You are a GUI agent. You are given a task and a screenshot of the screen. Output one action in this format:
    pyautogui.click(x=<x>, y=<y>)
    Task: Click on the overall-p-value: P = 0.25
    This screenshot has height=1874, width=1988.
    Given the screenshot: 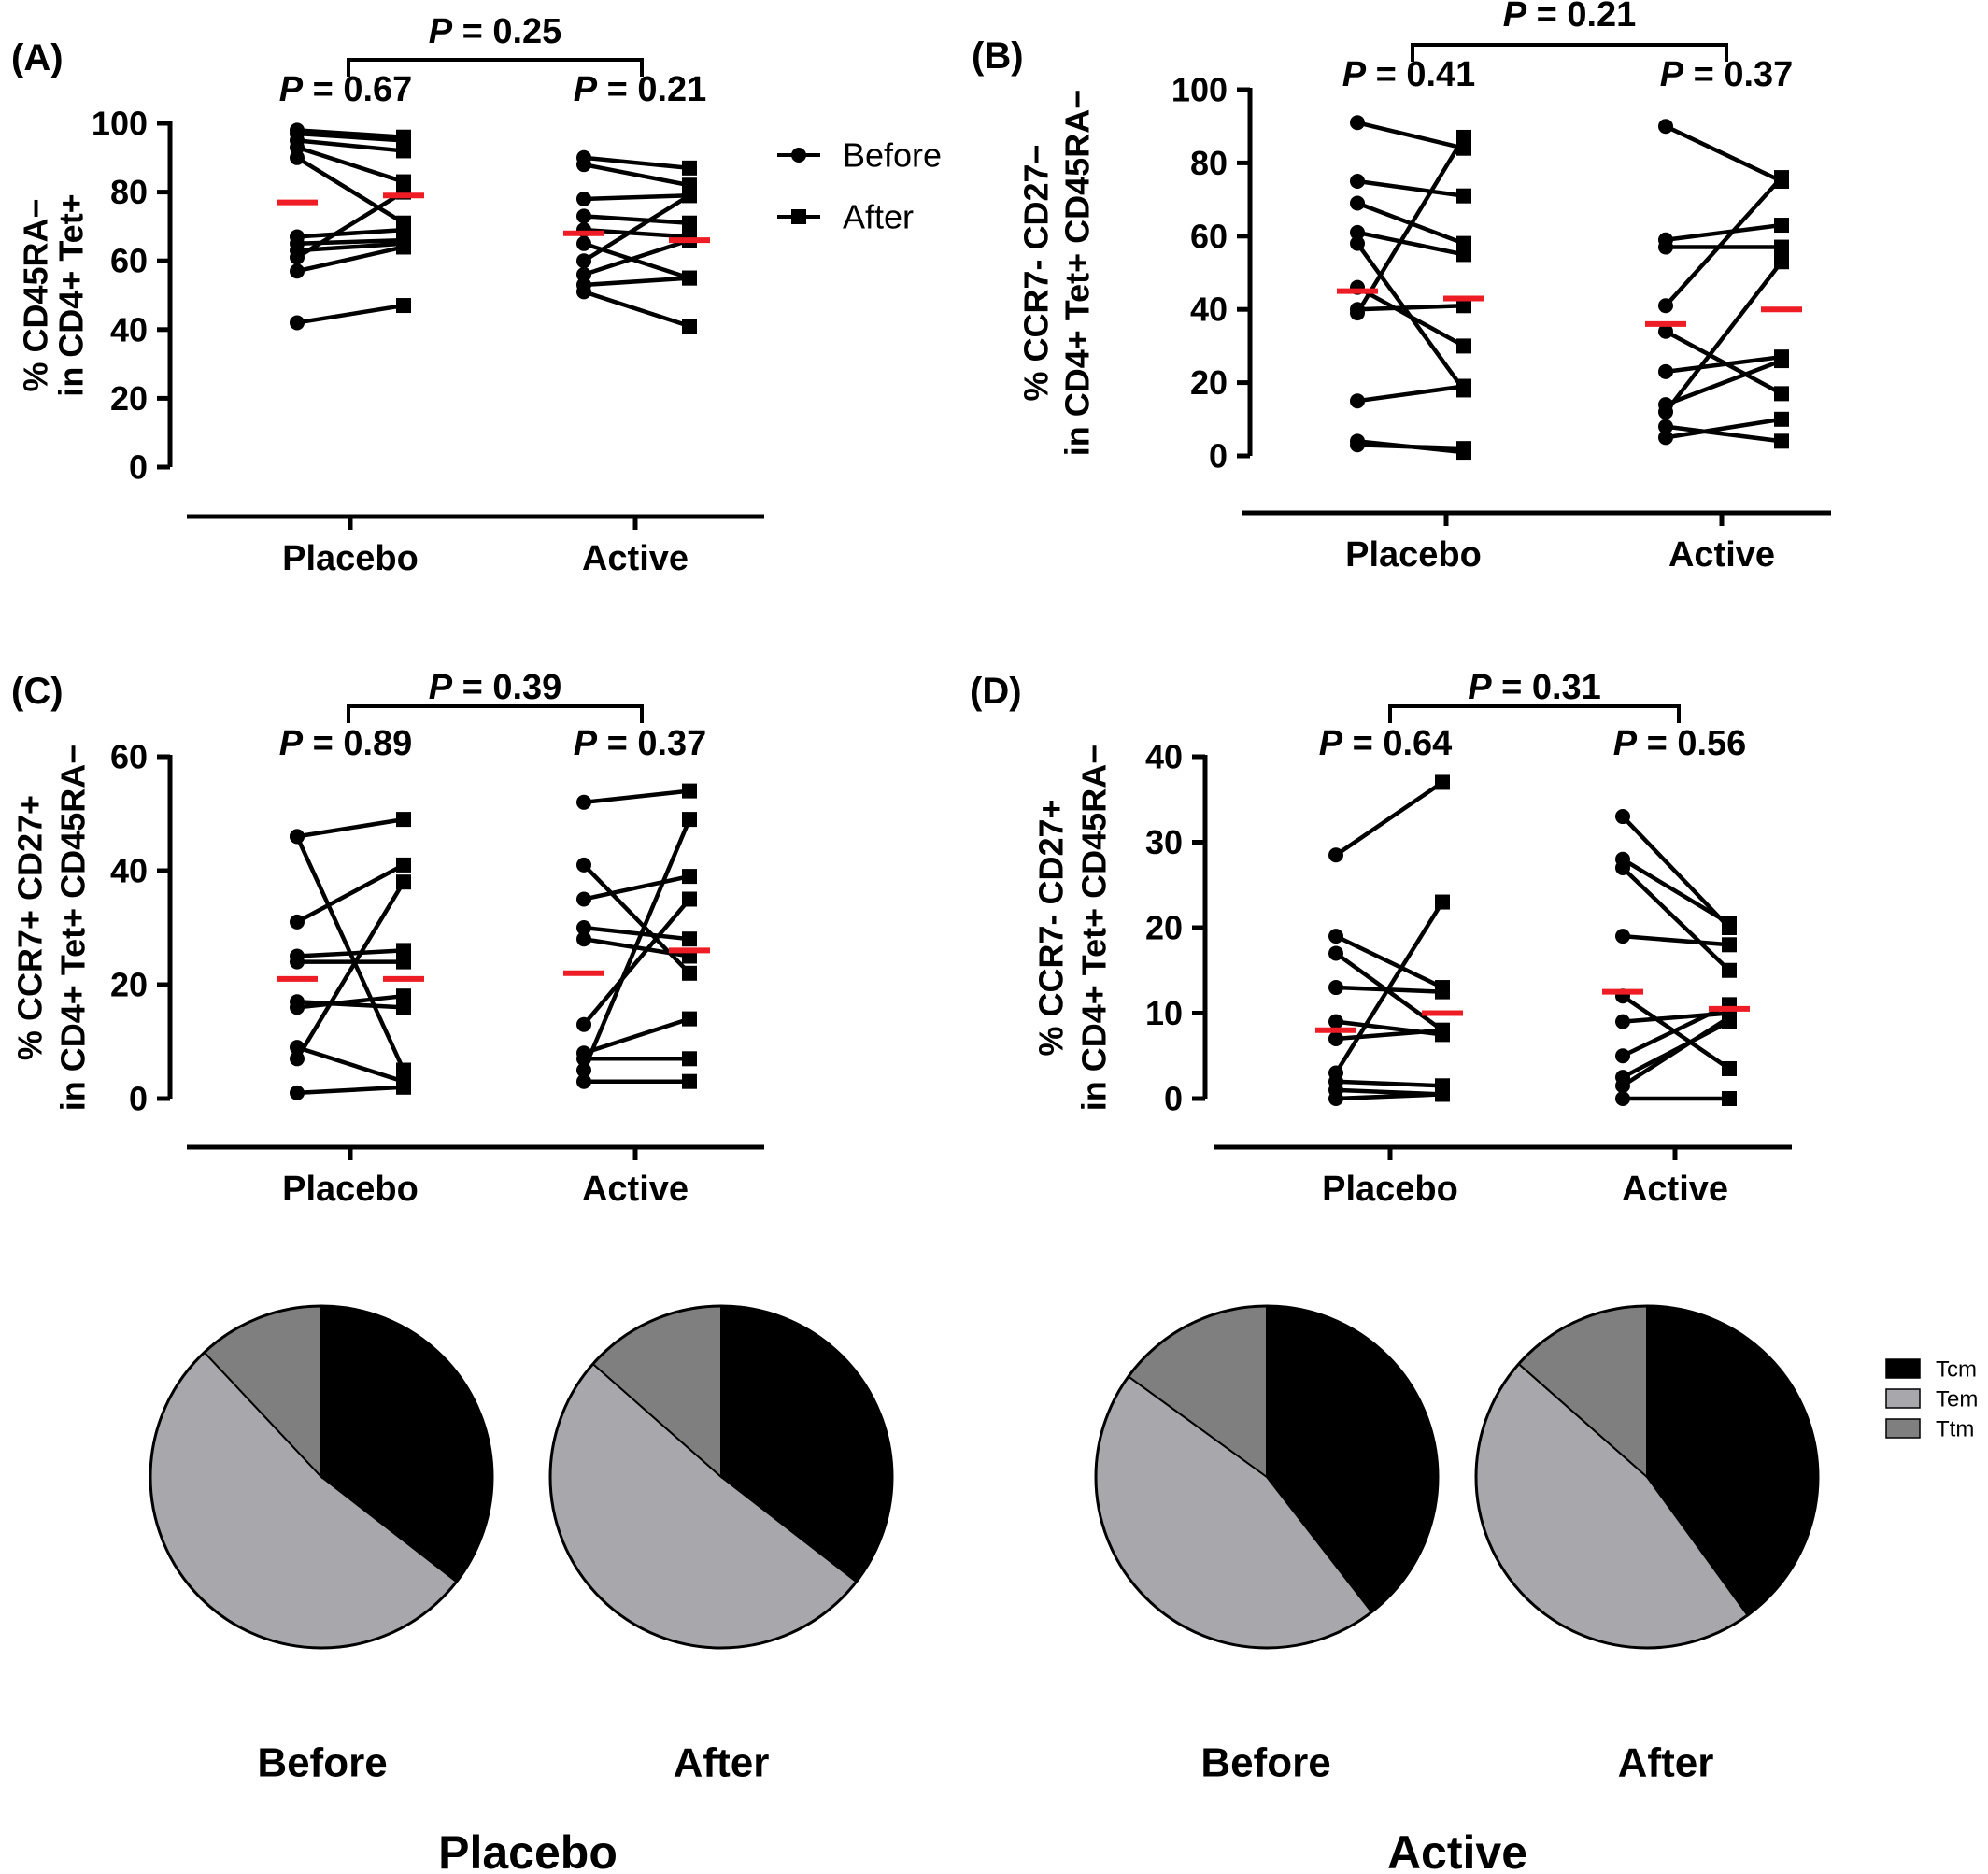 What is the action you would take?
    pyautogui.click(x=495, y=32)
    